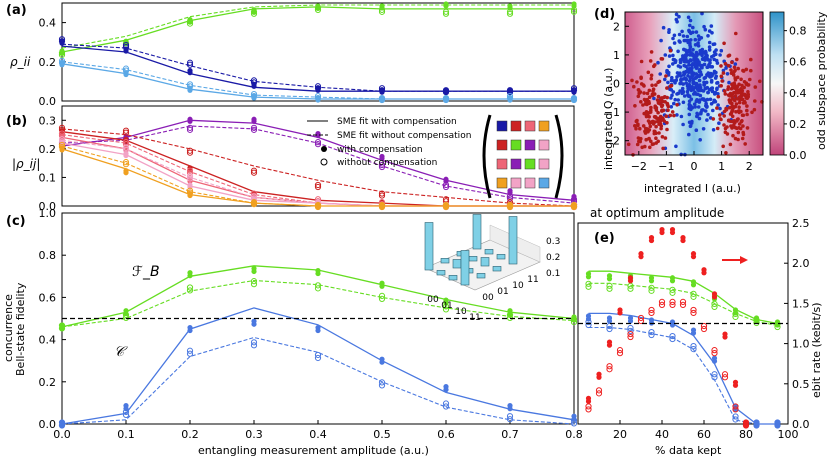 The width and height of the screenshot is (830, 461). I want to click on inset-col-label: 11, so click(532, 280).